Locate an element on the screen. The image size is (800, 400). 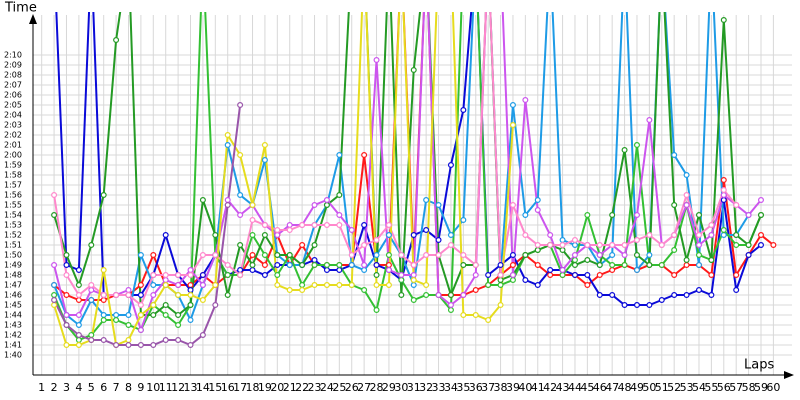
x-tick-label: 10 is located at coordinates (153, 387).